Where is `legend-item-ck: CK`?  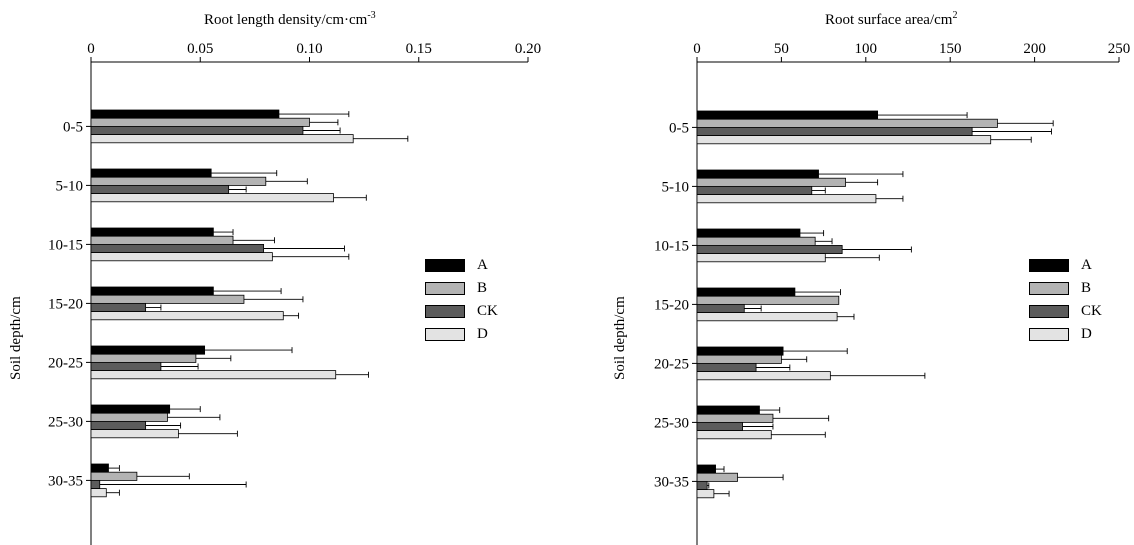
legend-item-ck: CK is located at coordinates (1081, 311).